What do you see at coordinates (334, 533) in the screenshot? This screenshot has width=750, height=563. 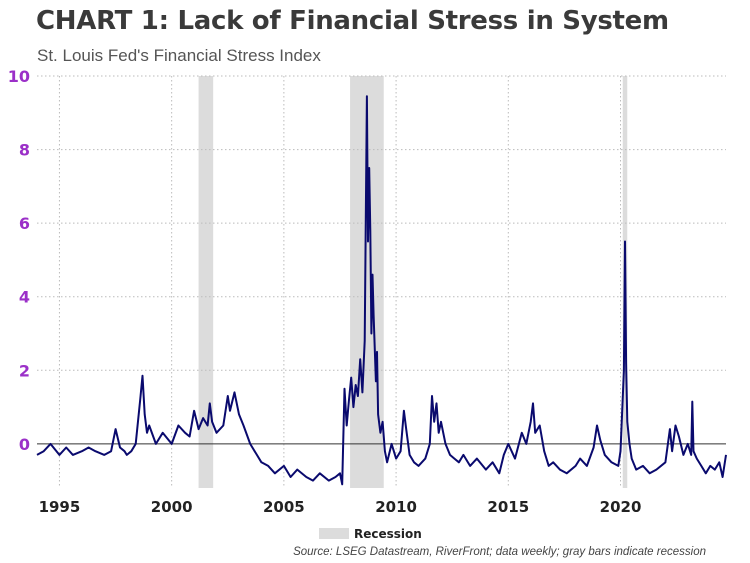 I see `legend-swatch-recession` at bounding box center [334, 533].